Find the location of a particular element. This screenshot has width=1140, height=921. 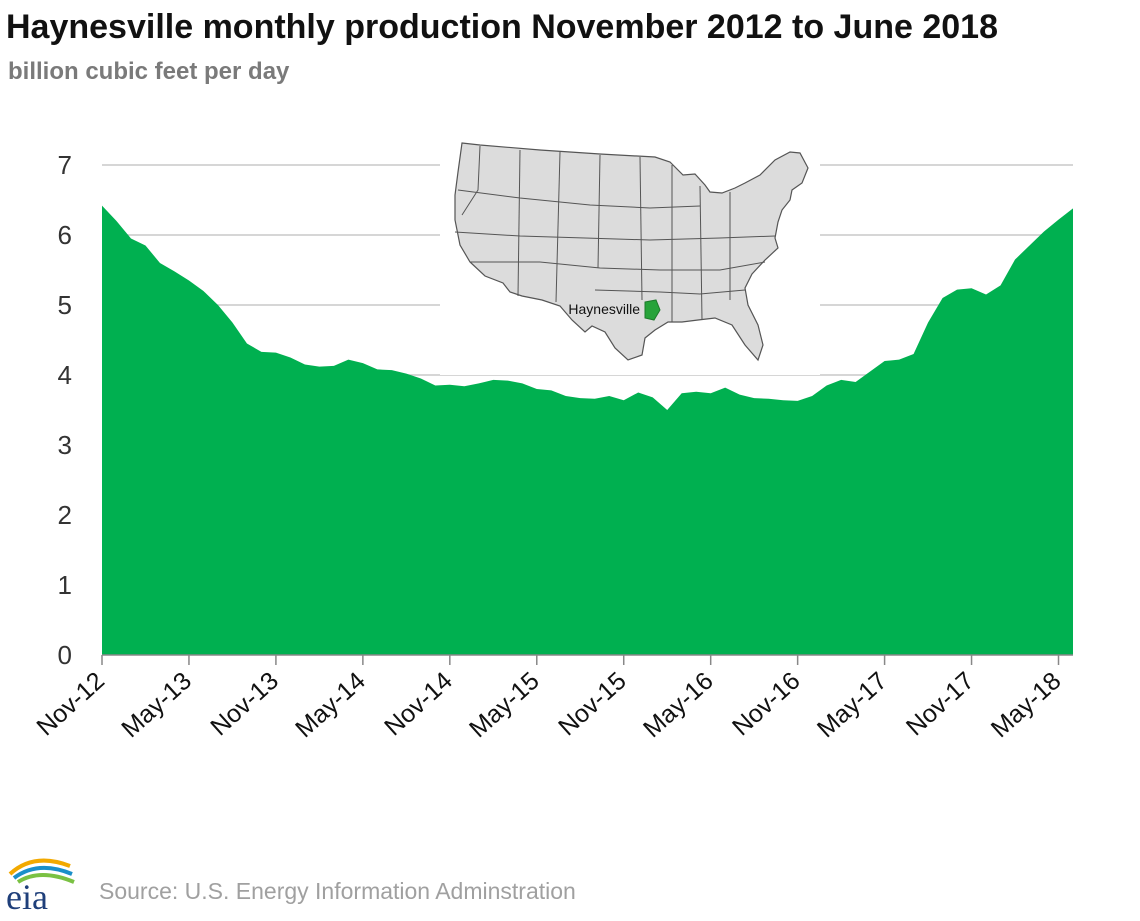

x-tick-label: Nov-17 is located at coordinates (940, 704).